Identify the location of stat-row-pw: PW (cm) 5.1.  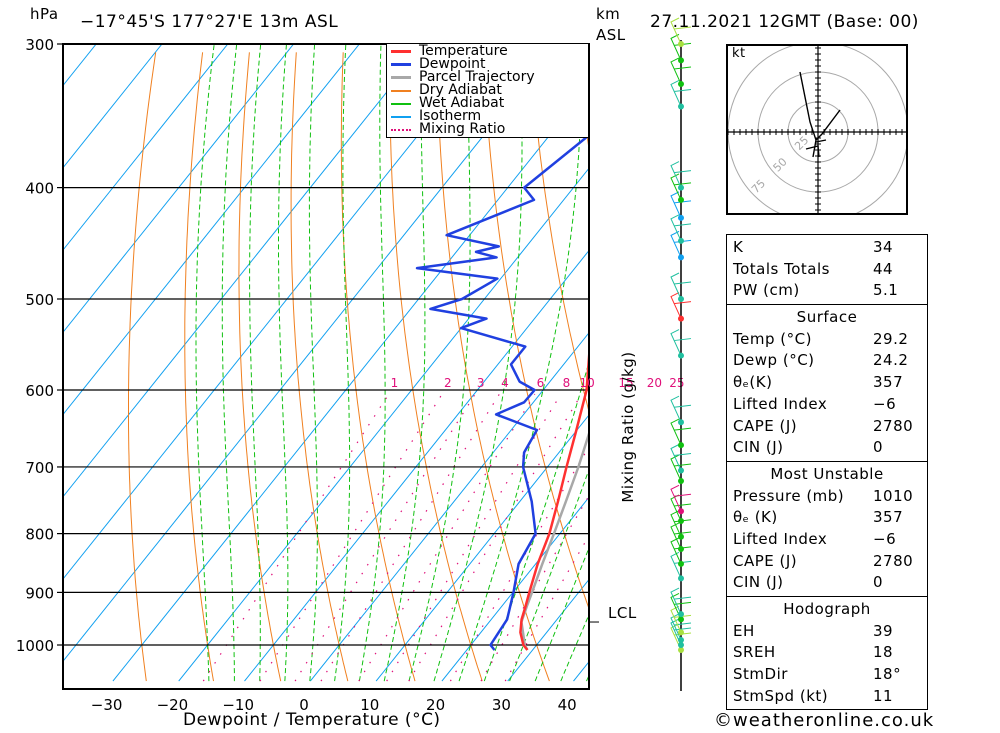
(816, 290).